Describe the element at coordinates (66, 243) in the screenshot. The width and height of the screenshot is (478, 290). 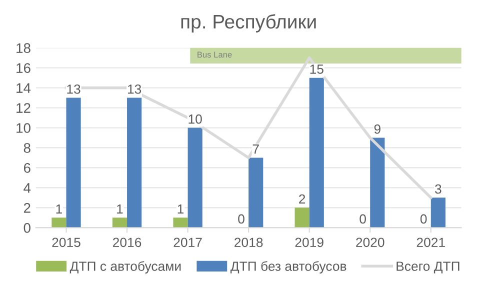
I see `x-tick-label: 2015` at that location.